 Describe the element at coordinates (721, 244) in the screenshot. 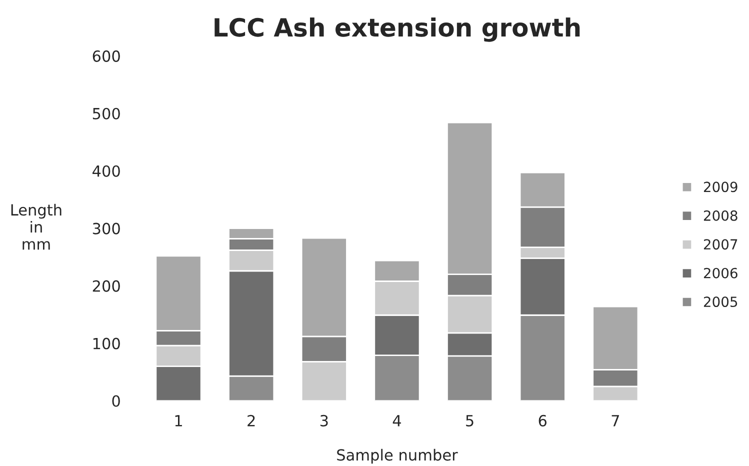

I see `legend-label: 2007` at that location.